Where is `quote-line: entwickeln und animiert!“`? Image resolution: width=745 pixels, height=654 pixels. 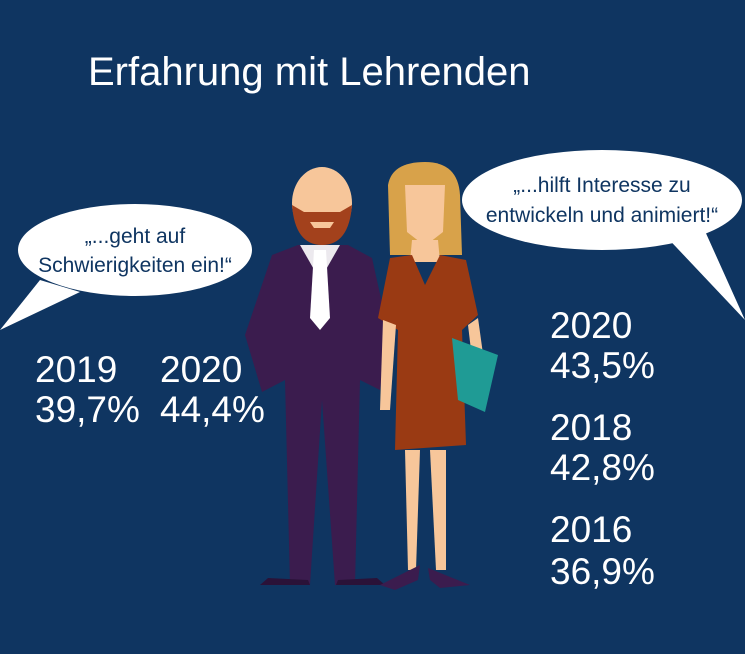
quote-line: entwickeln und animiert!“ is located at coordinates (602, 215).